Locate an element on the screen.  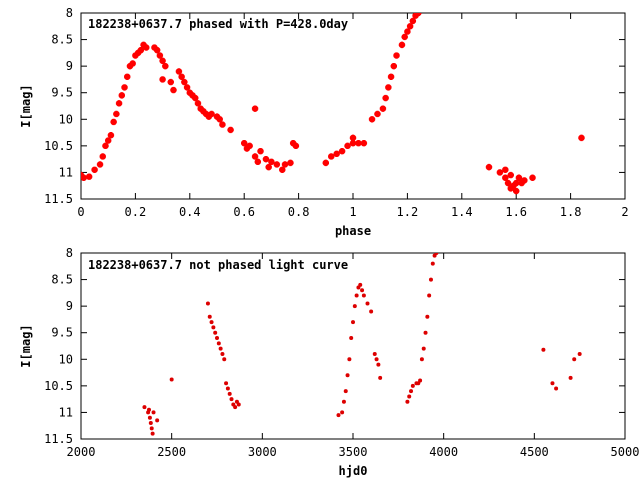
x-axis-label: phase is located at coordinates (353, 231).